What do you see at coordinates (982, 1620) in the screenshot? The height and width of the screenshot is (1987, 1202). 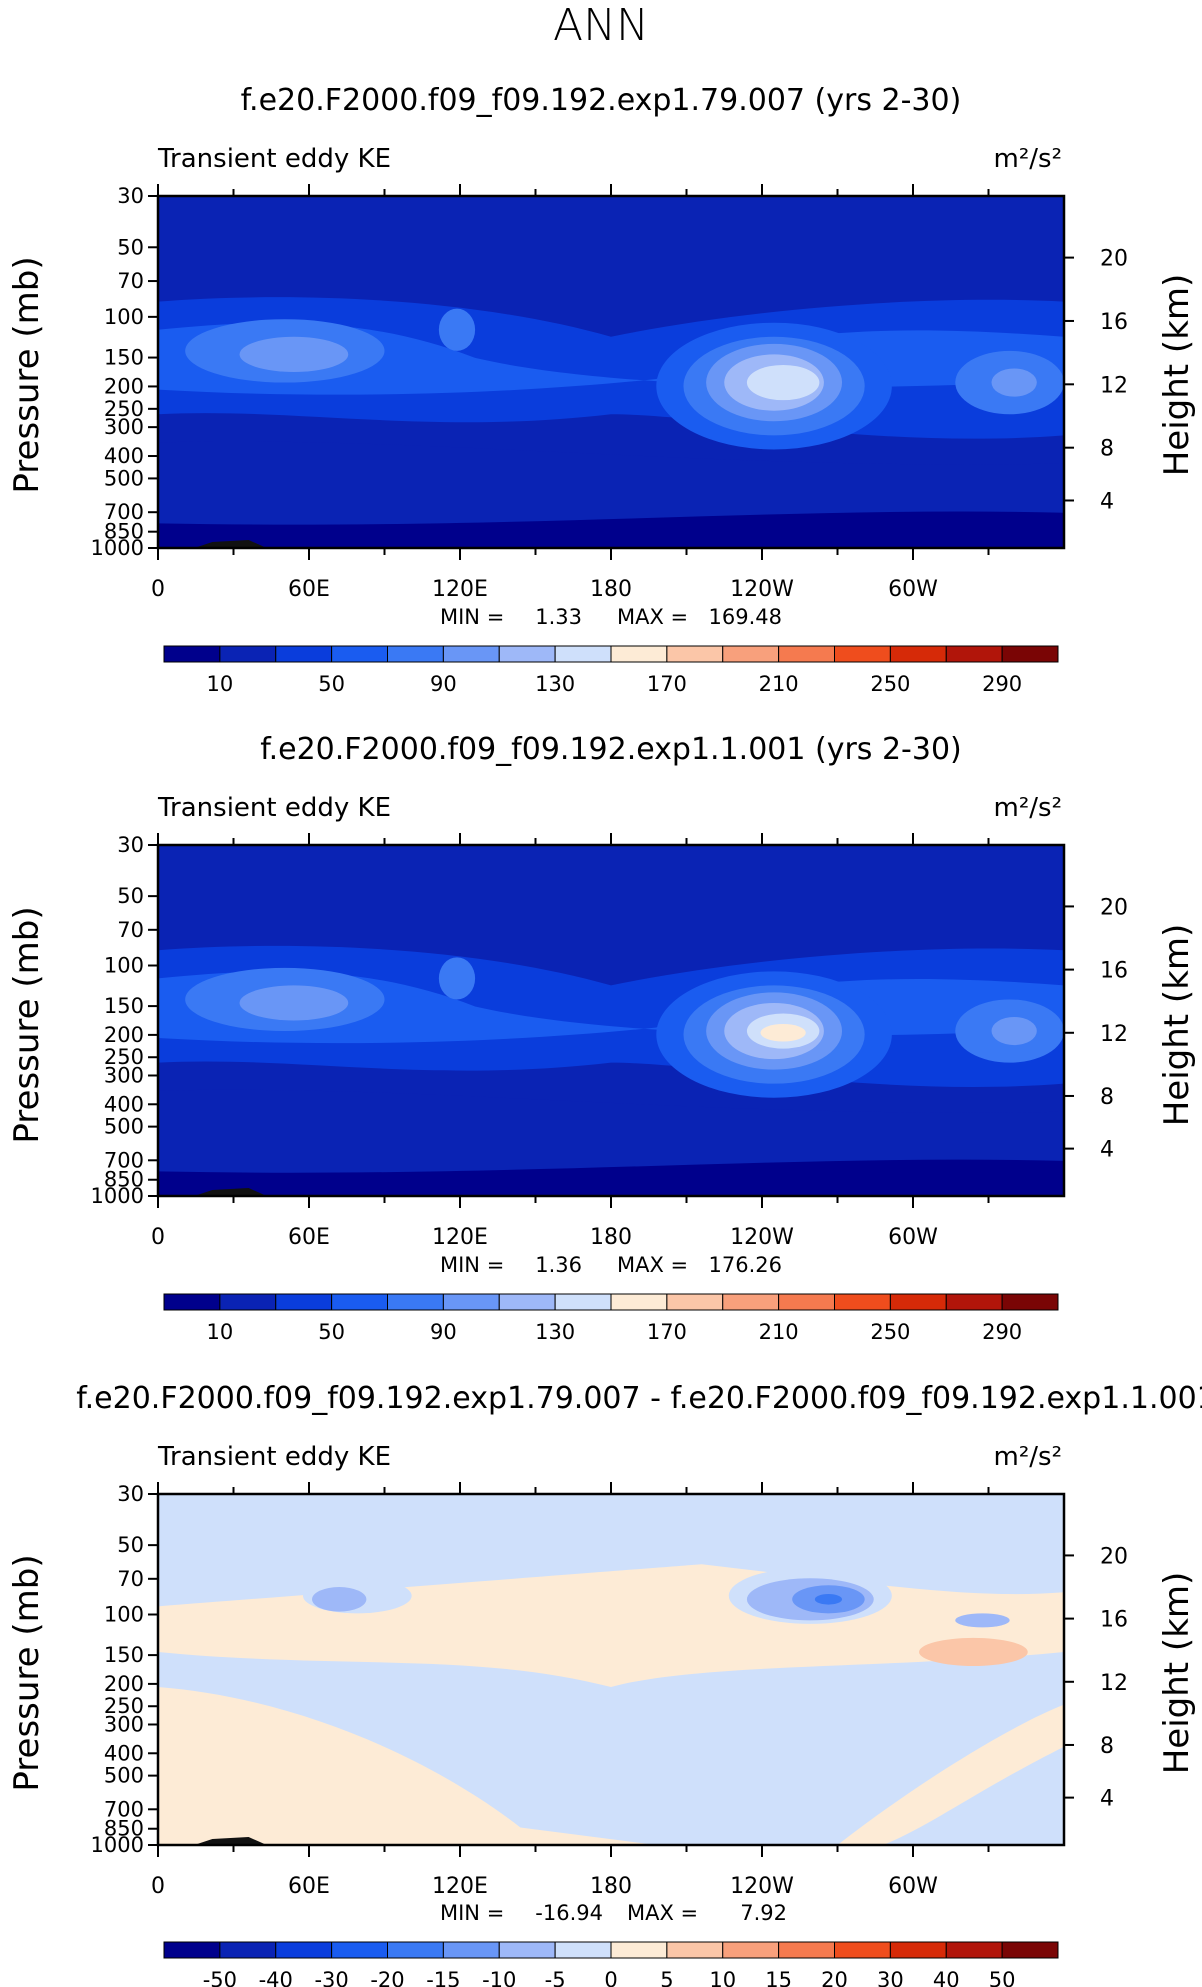 I see `contour-neg-atlantic` at bounding box center [982, 1620].